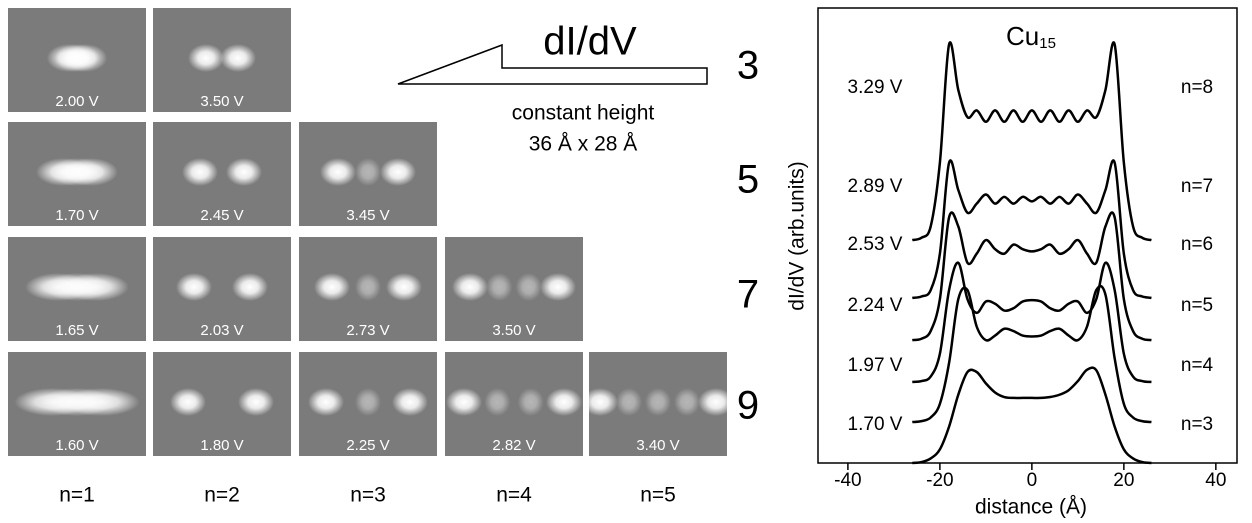 The image size is (1252, 523). What do you see at coordinates (939, 480) in the screenshot?
I see `x-tick-label: -20` at bounding box center [939, 480].